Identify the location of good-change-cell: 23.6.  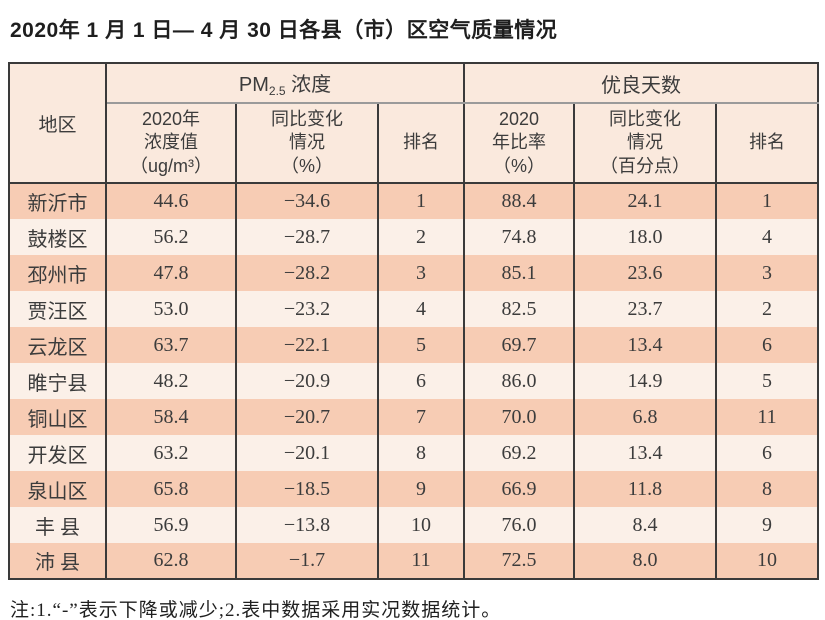
(645, 273).